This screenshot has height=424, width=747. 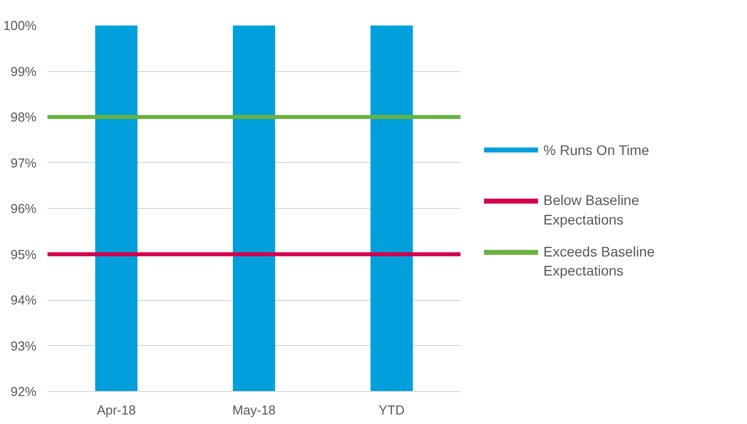 I want to click on x-tick-label: May-18, so click(x=254, y=410).